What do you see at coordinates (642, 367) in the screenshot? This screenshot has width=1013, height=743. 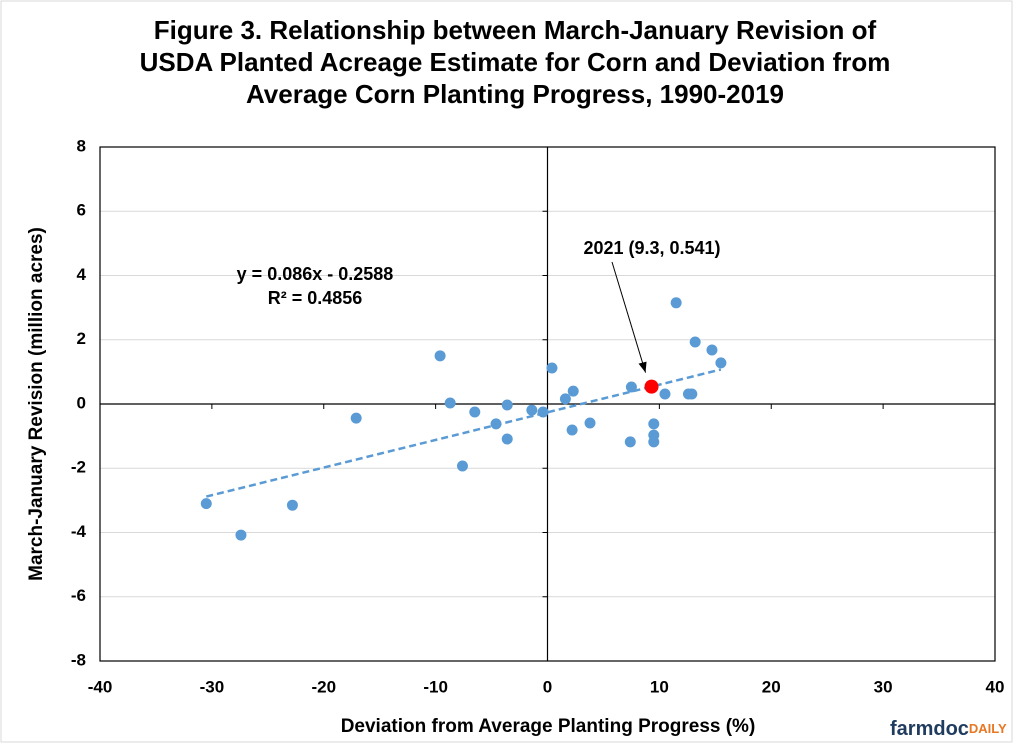 I see `annotation-arrowhead` at bounding box center [642, 367].